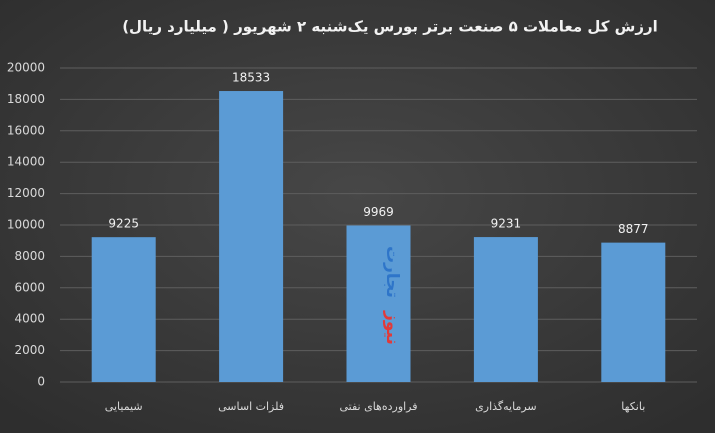  I want to click on value-label: 9231, so click(506, 224).